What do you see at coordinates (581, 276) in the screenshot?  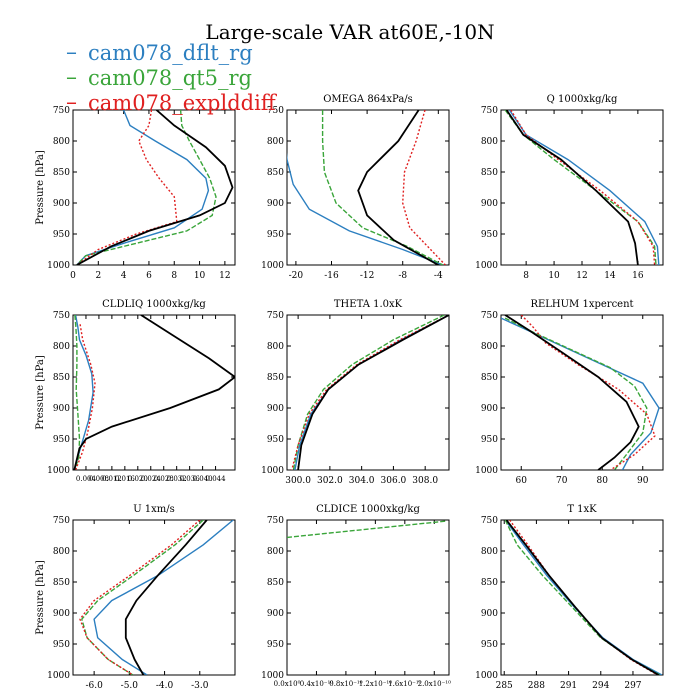 I see `x-tick-label: 12` at bounding box center [581, 276].